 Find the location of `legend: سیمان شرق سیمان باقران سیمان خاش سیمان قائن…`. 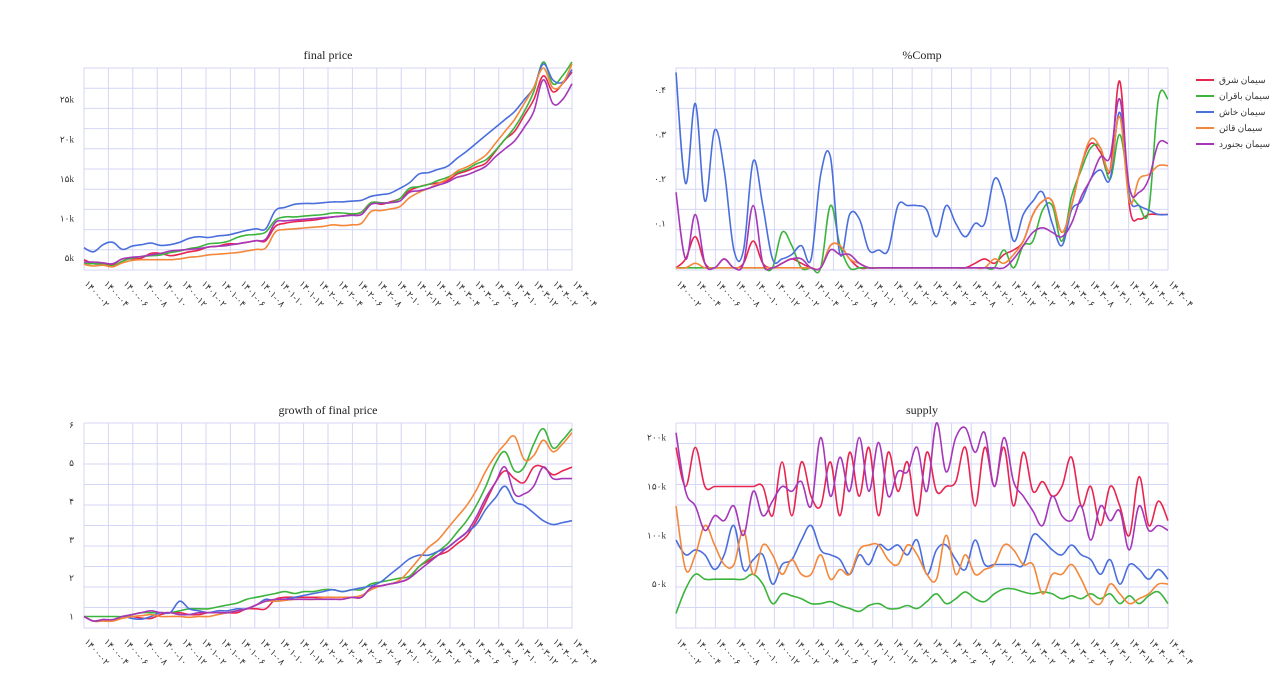

legend: سیمان شرق سیمان باقران سیمان خاش سیمان قائن… is located at coordinates (1233, 112).